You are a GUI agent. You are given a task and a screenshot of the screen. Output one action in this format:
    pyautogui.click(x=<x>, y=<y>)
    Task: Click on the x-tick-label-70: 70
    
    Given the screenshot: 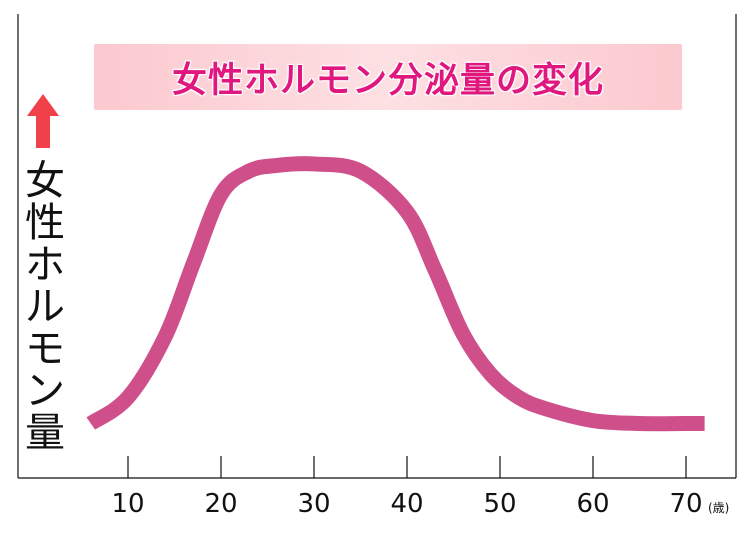 What is the action you would take?
    pyautogui.click(x=685, y=504)
    